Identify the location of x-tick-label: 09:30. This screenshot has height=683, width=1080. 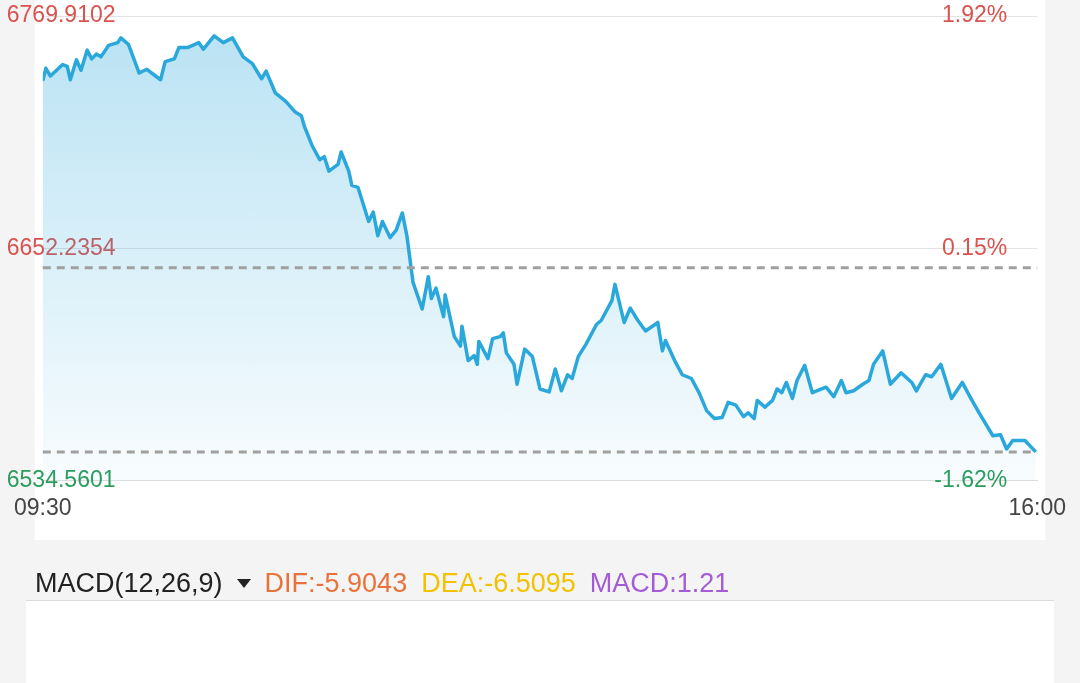
(43, 506).